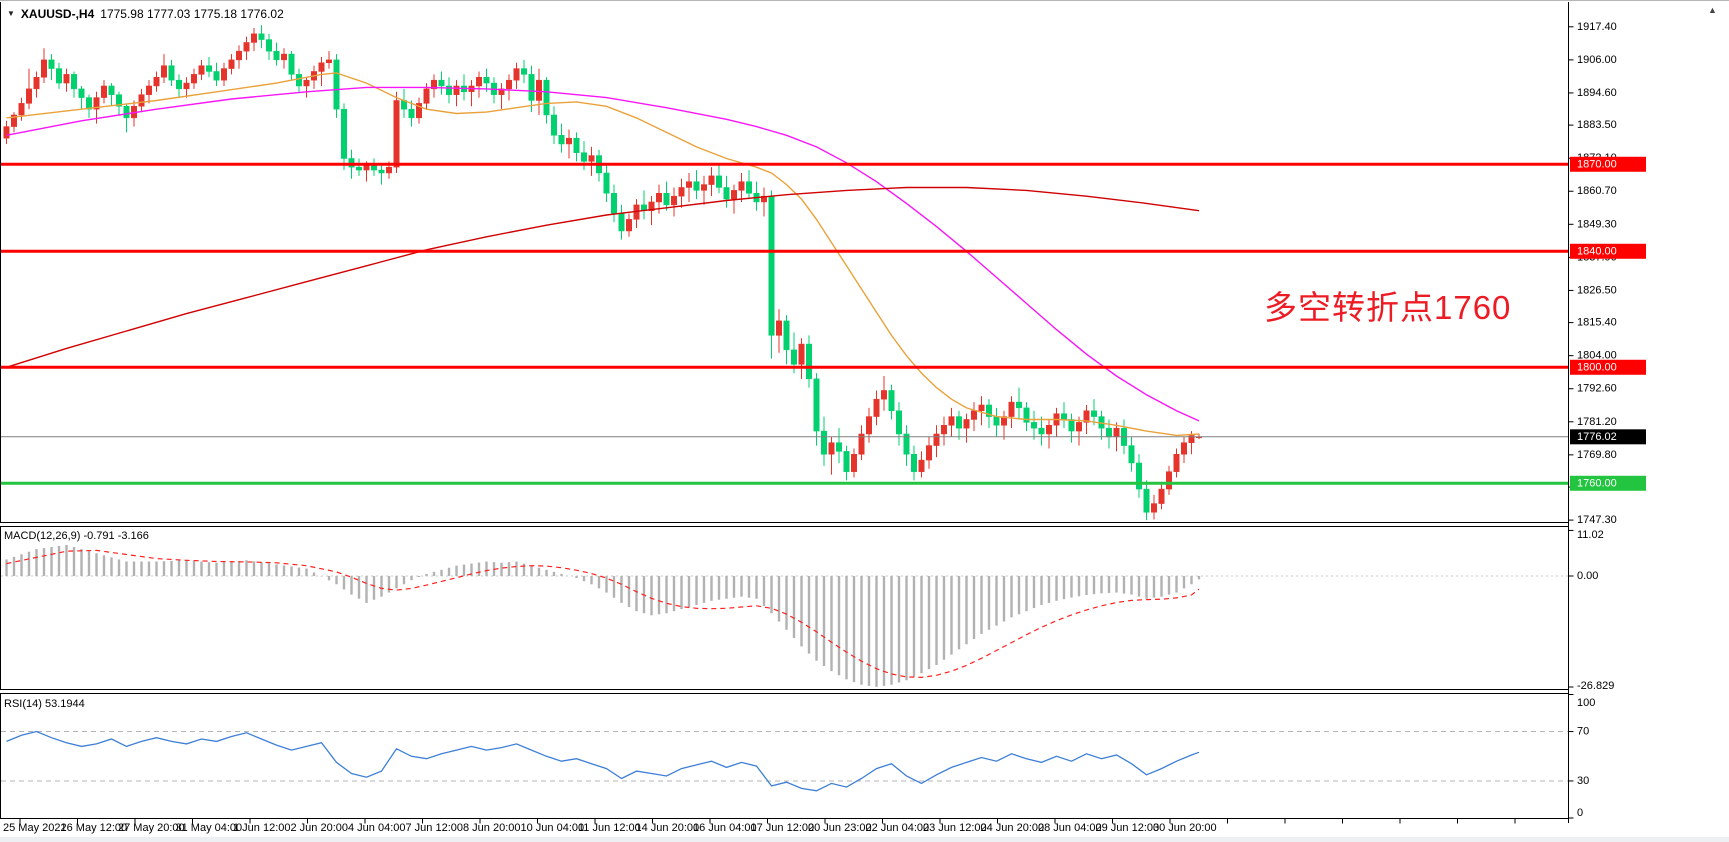 This screenshot has width=1729, height=842. Describe the element at coordinates (1597, 483) in the screenshot. I see `price-badge-text: 1760.00` at that location.